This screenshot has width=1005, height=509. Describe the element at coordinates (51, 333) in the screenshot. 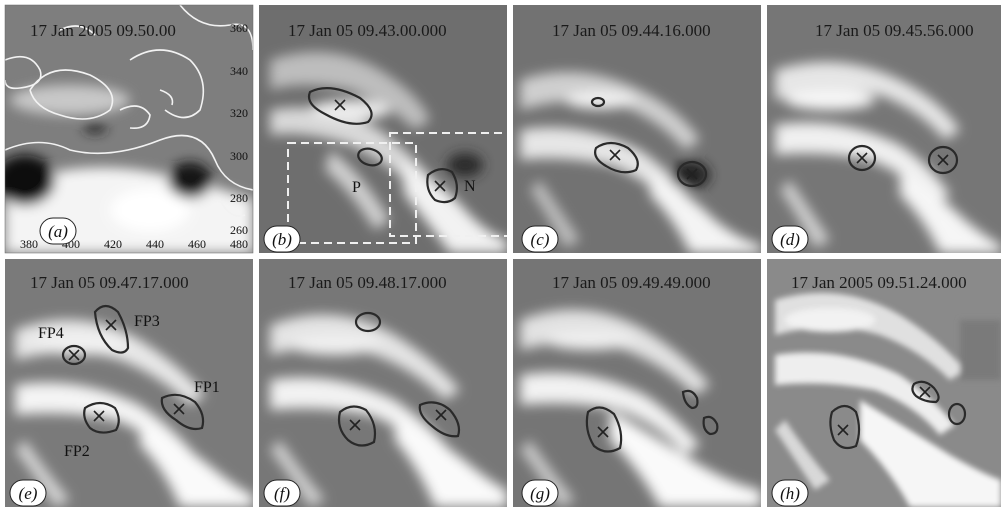

I see `footpoint-fp4-label: FP4` at that location.